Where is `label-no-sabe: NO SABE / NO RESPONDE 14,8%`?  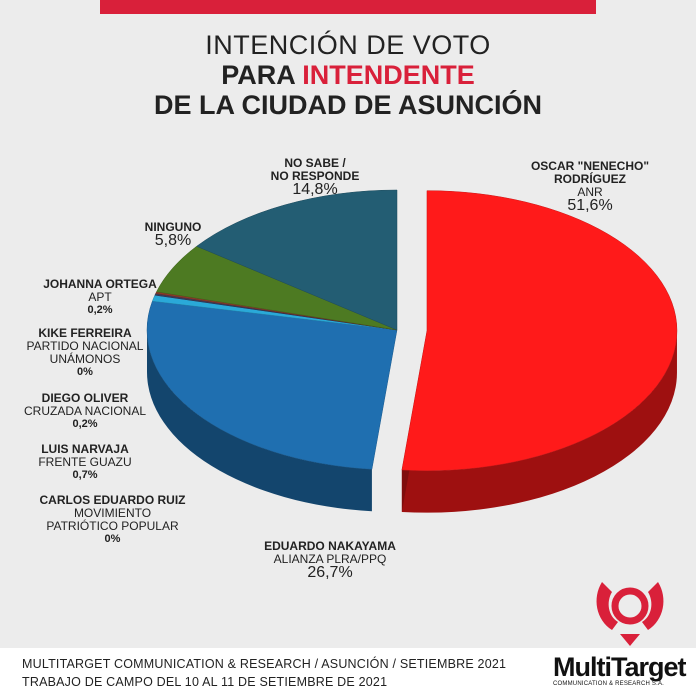 label-no-sabe: NO SABE / NO RESPONDE 14,8% is located at coordinates (315, 177).